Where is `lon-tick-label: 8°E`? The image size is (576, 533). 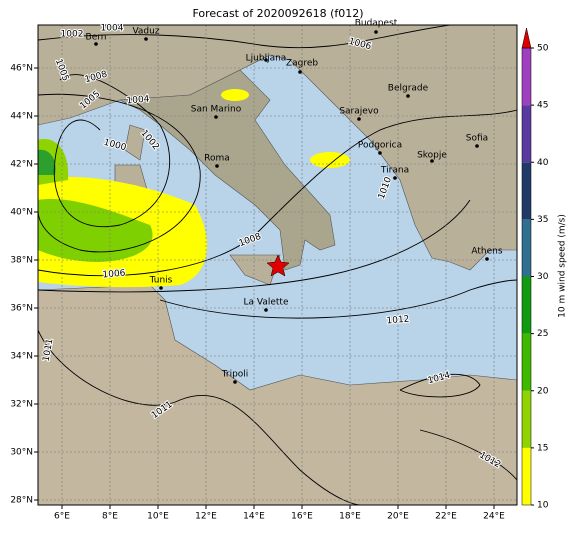 lon-tick-label: 8°E is located at coordinates (110, 517).